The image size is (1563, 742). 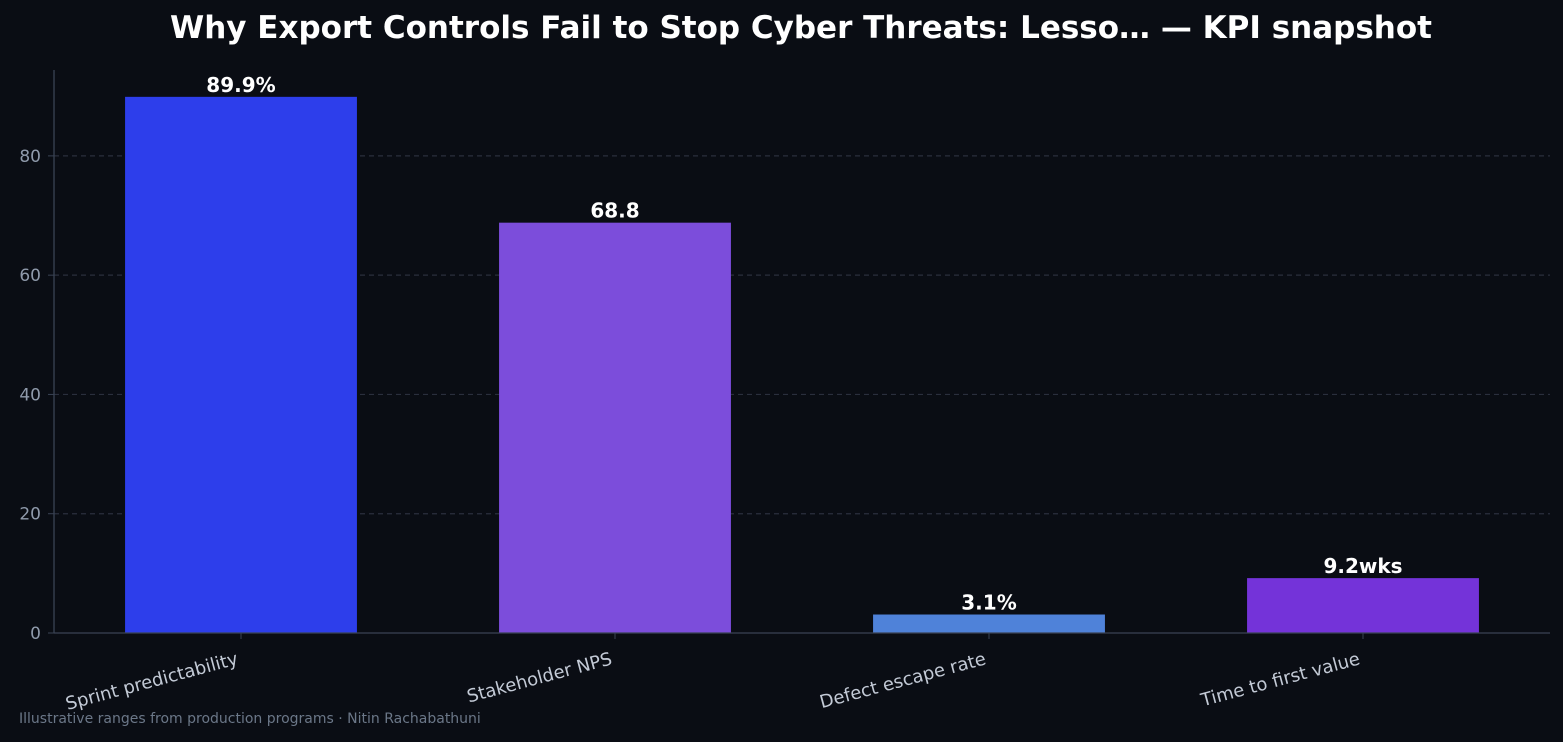 What do you see at coordinates (988, 603) in the screenshot?
I see `bar-value-label: 3.1%` at bounding box center [988, 603].